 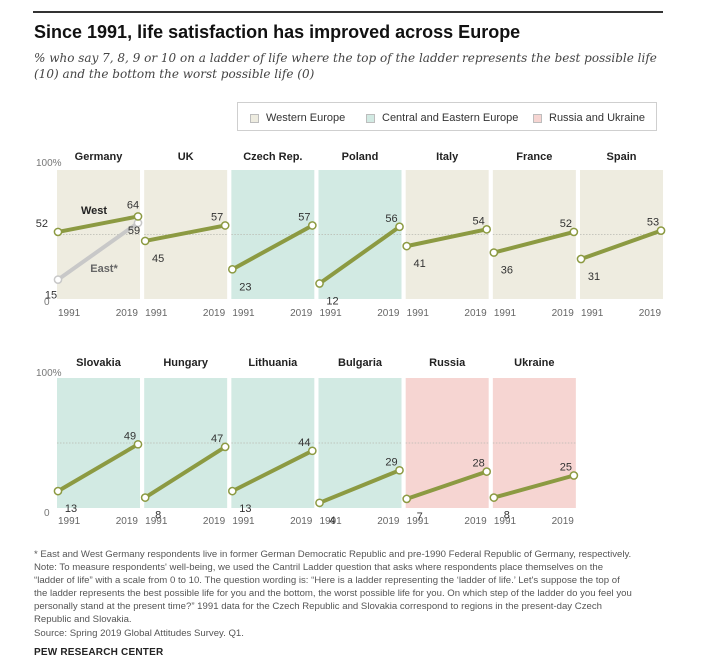 What do you see at coordinates (232, 491) in the screenshot?
I see `data-point-lithuania-1991` at bounding box center [232, 491].